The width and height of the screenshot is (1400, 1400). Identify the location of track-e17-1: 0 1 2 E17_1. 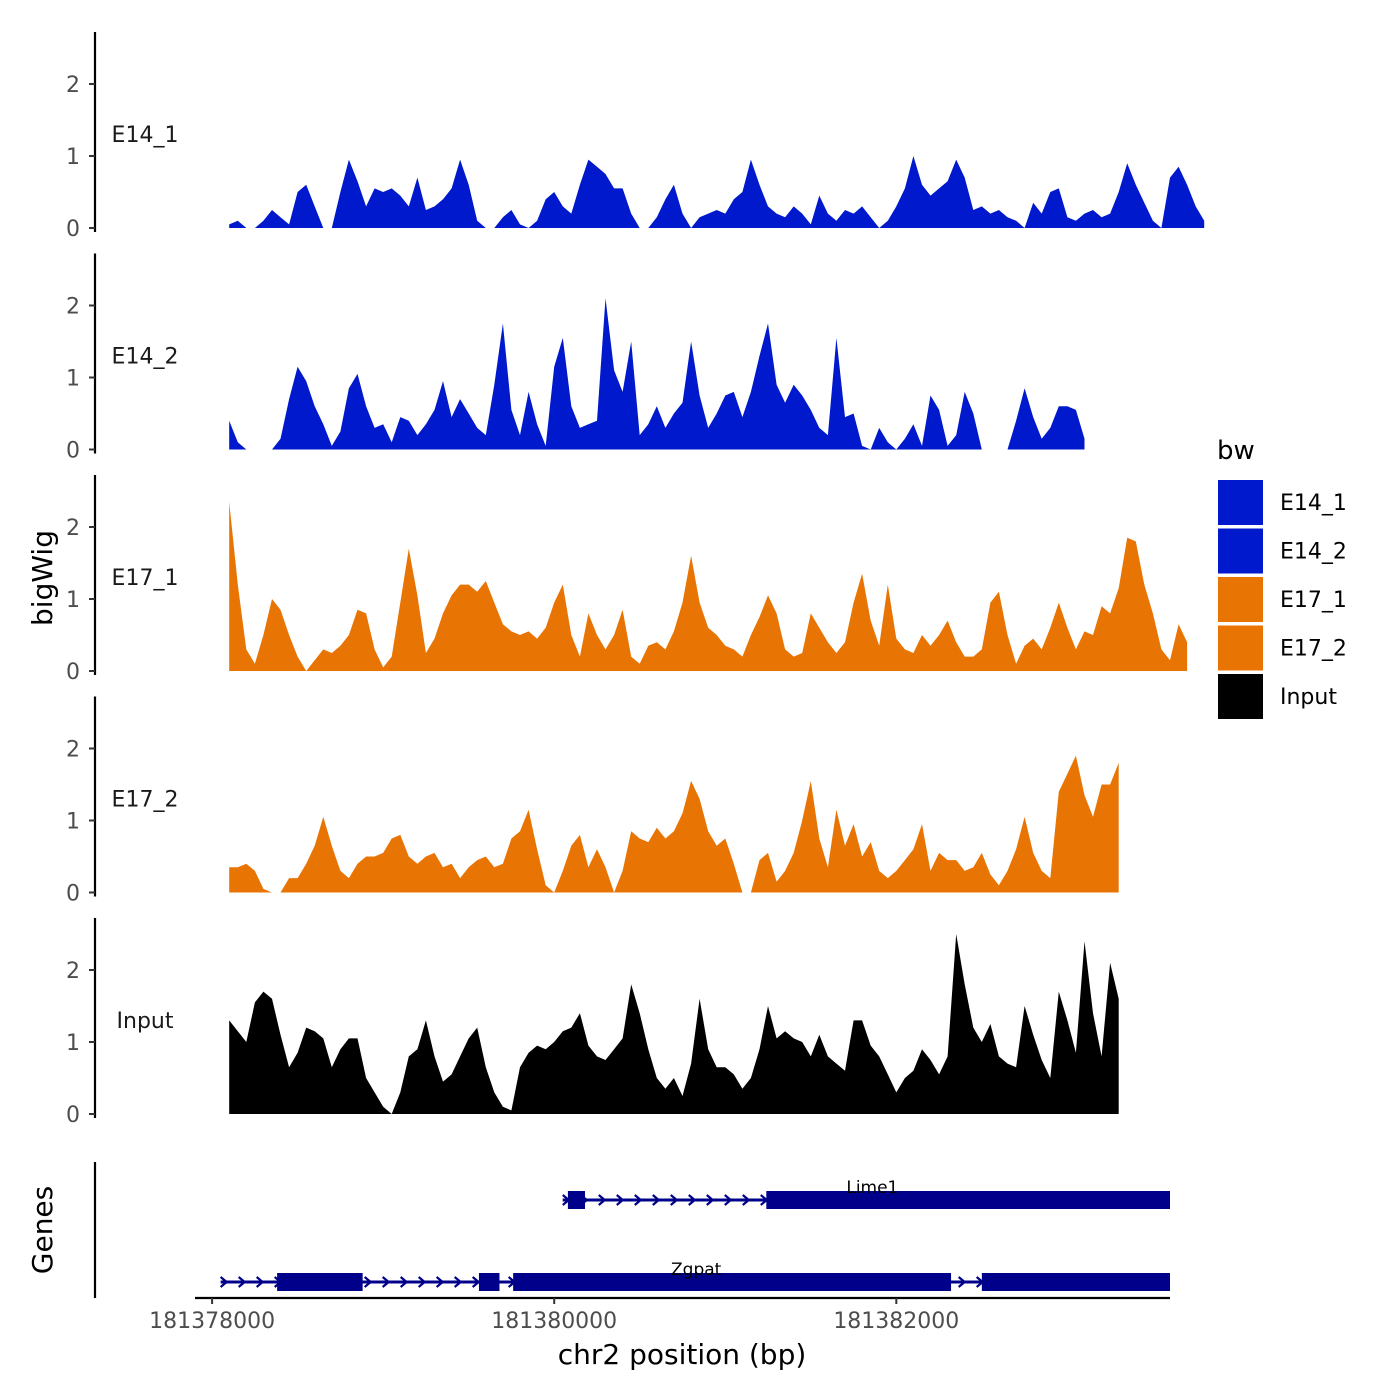
(627, 580).